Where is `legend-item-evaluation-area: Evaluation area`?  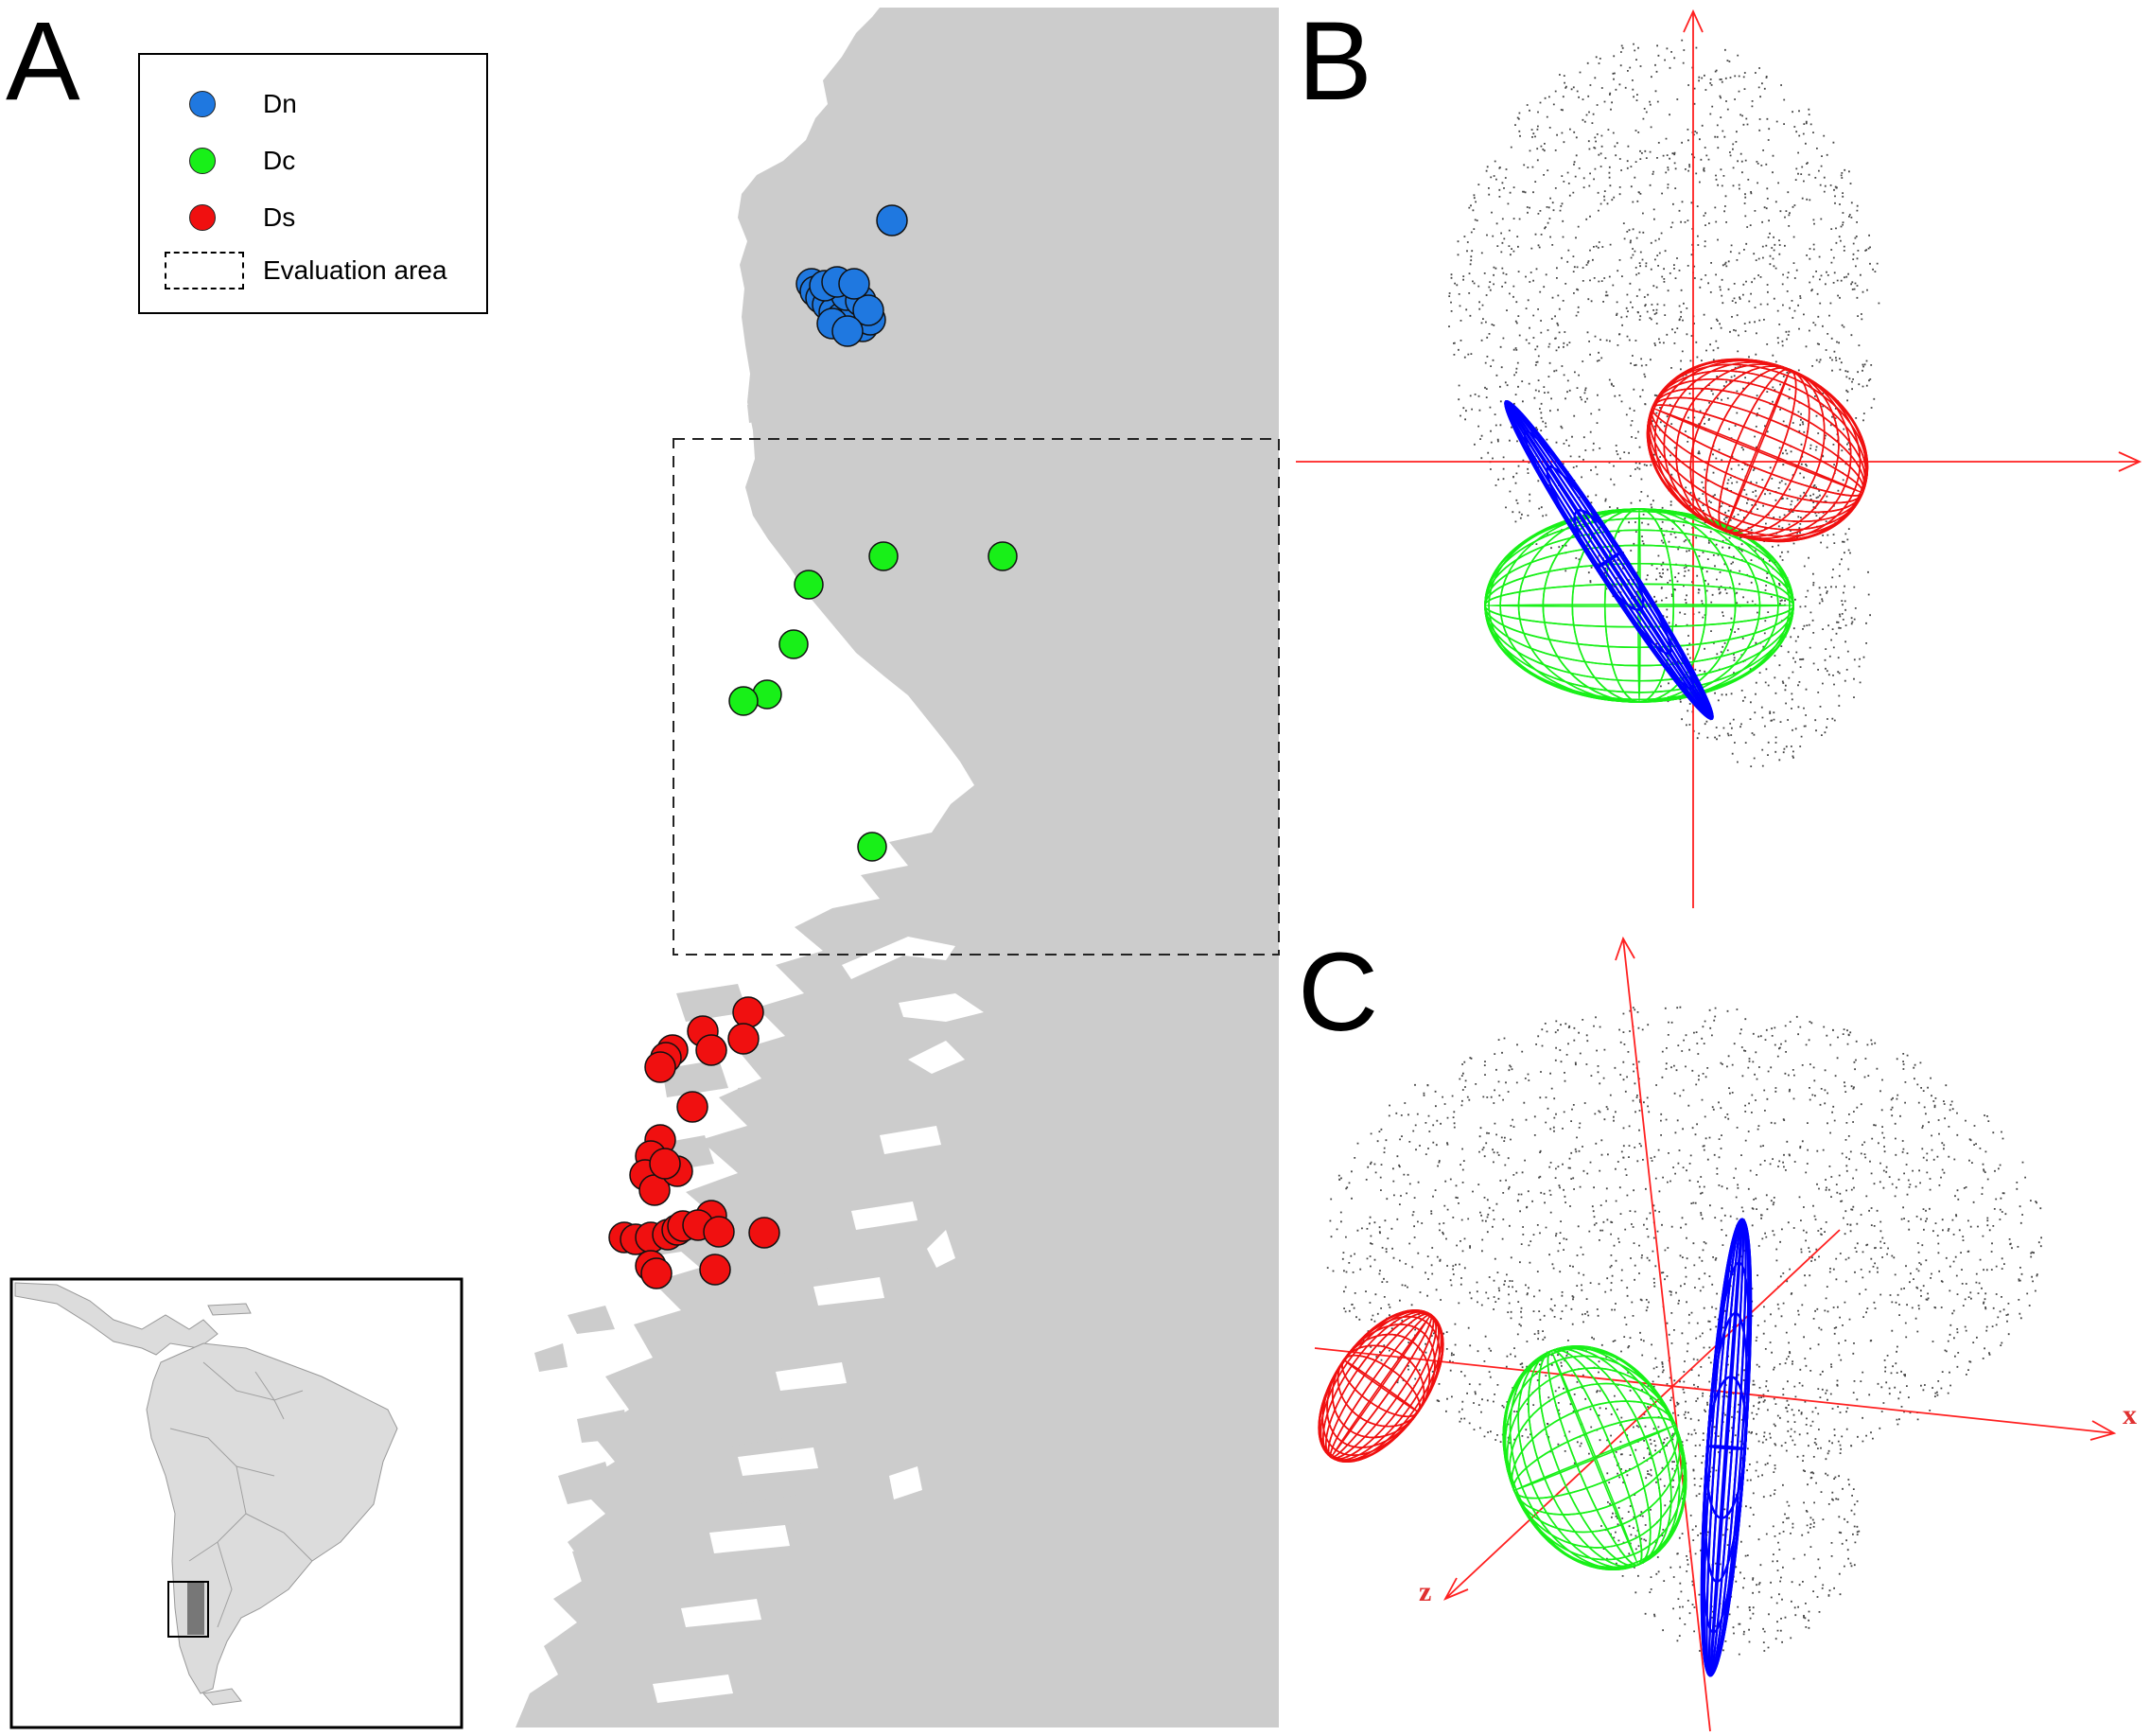 legend-item-evaluation-area: Evaluation area is located at coordinates (313, 270).